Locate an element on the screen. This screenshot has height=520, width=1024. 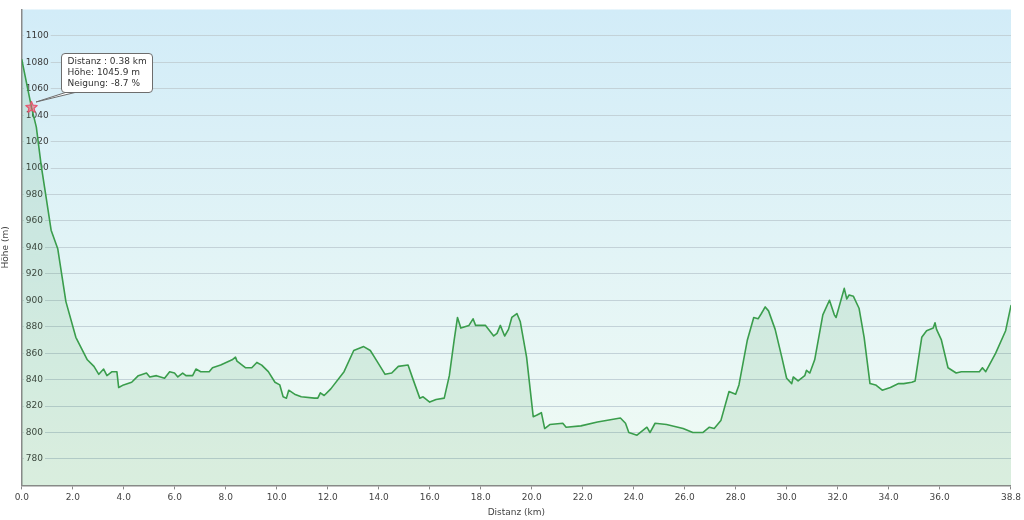
x-tick-label: 36.0 is located at coordinates (939, 497).